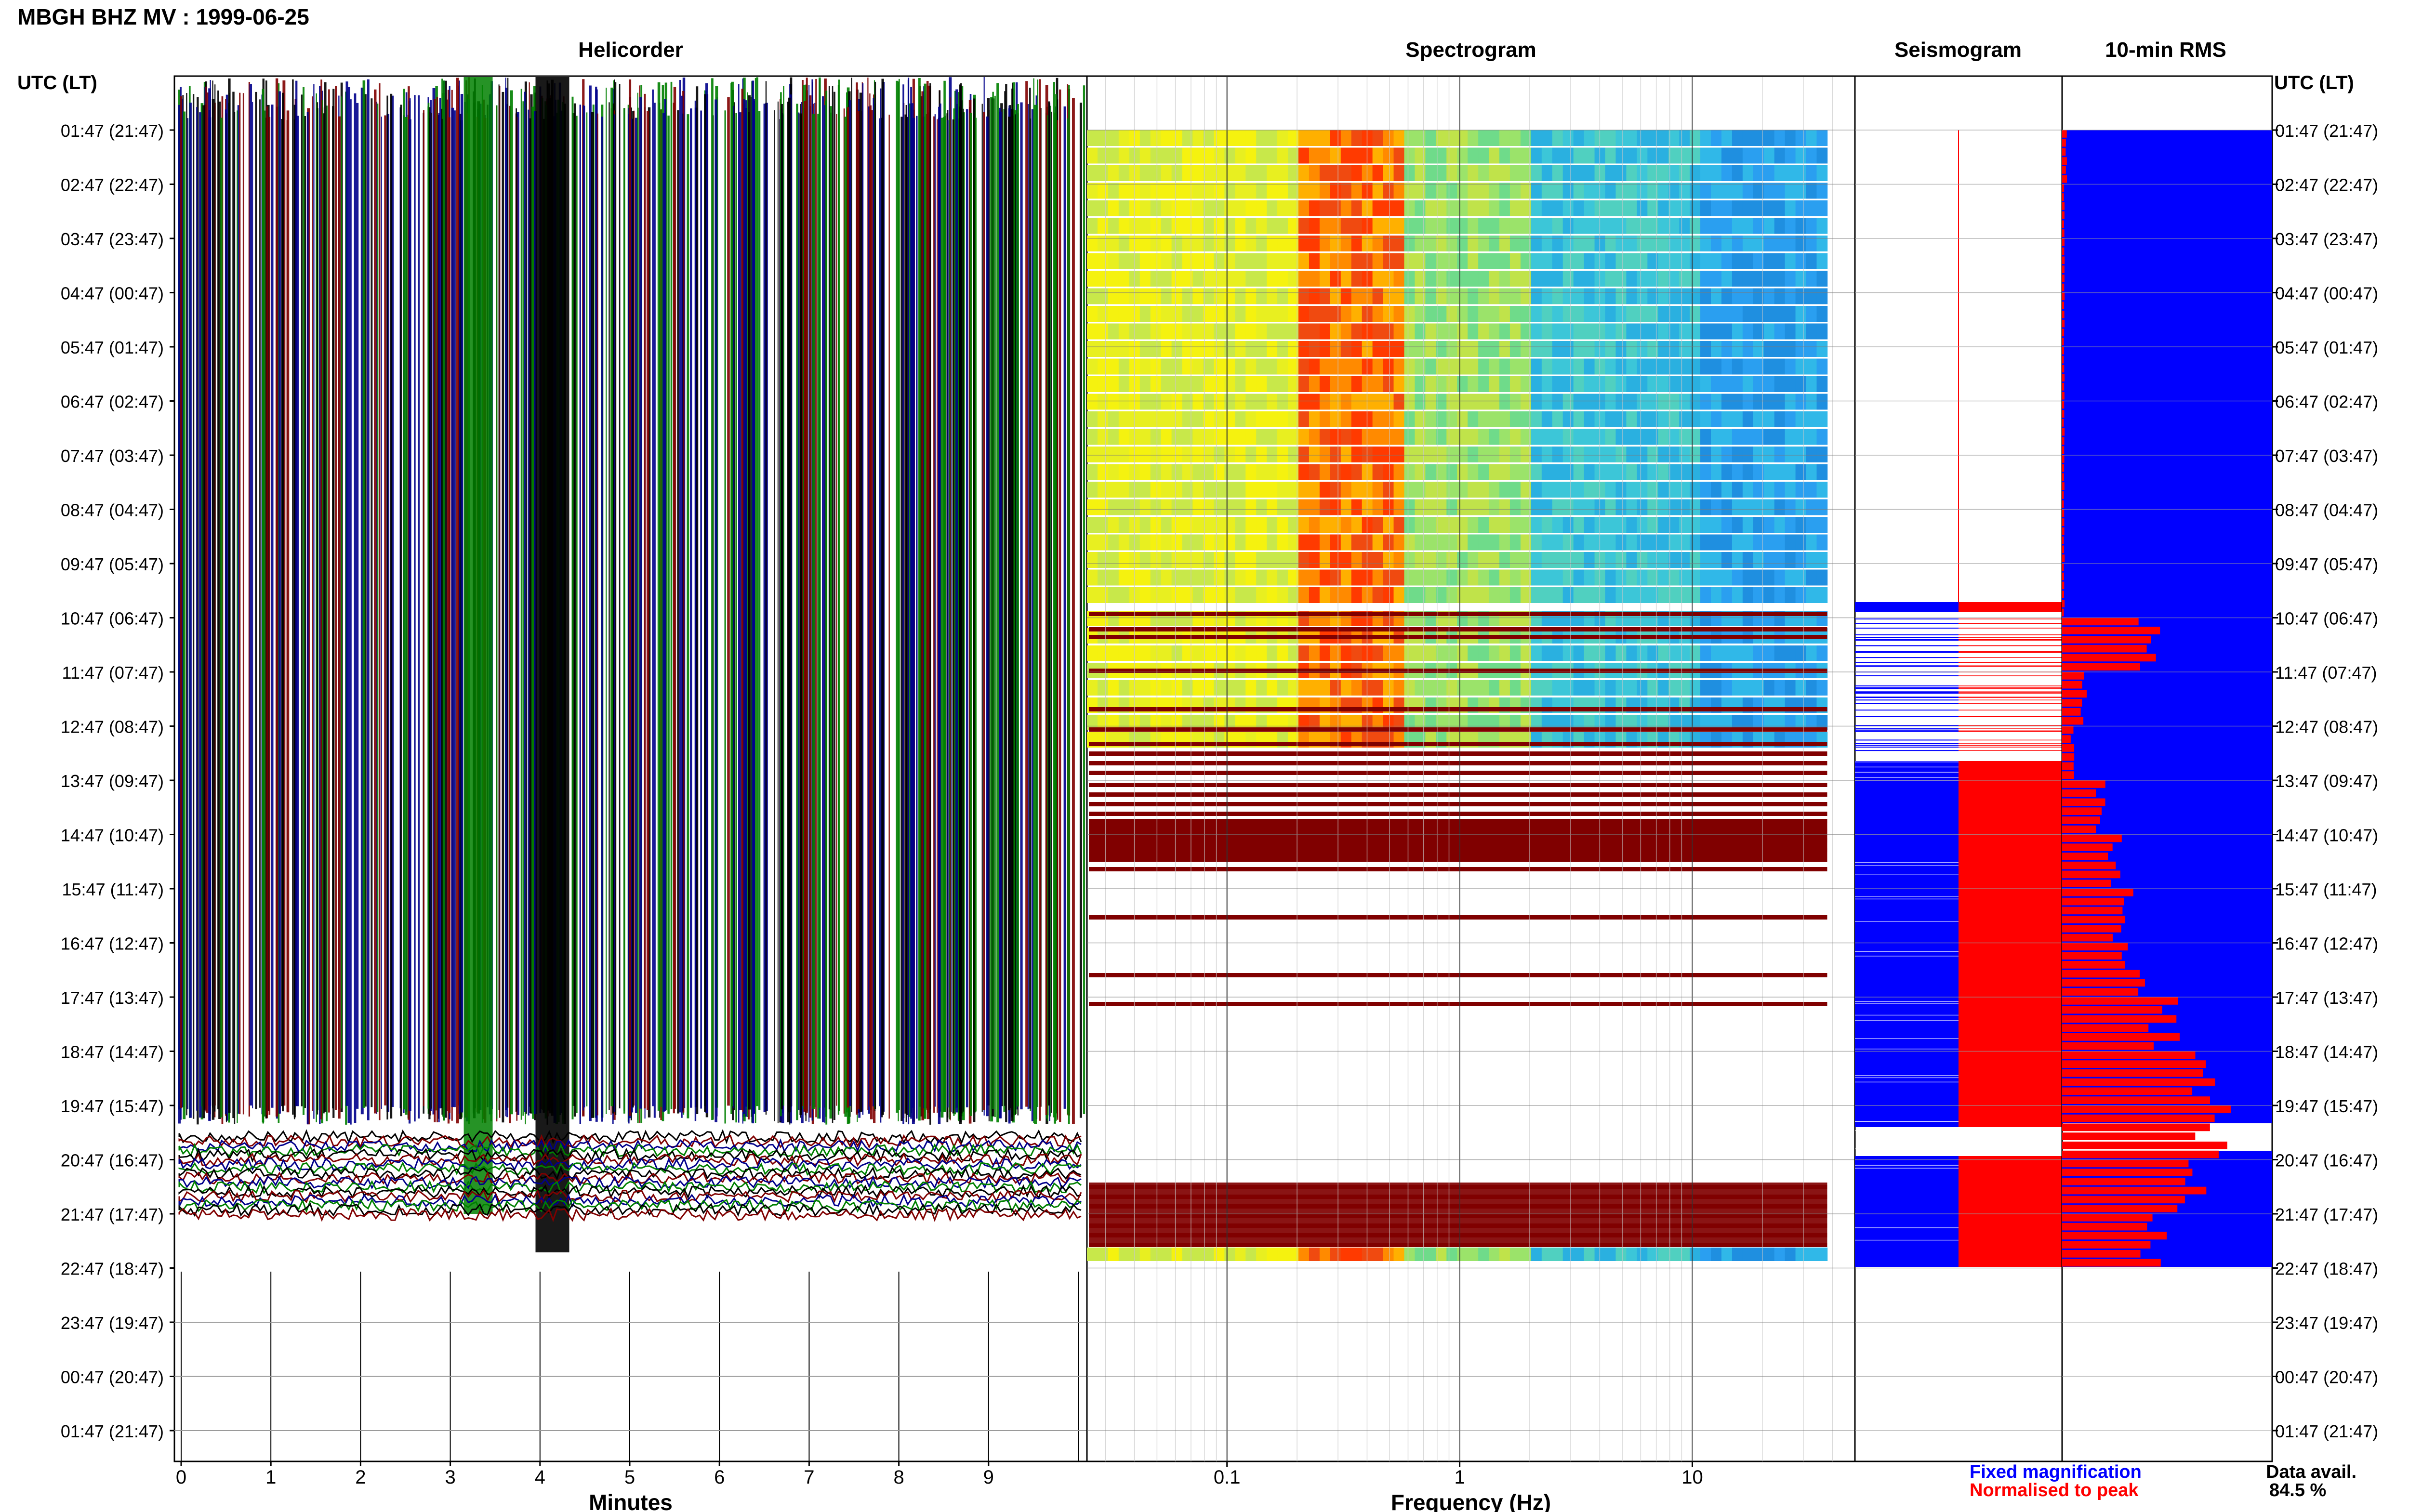 The image size is (2409, 1512). Describe the element at coordinates (113, 889) in the screenshot. I see `time-tick-label-left: 15:47 (11:47)` at that location.